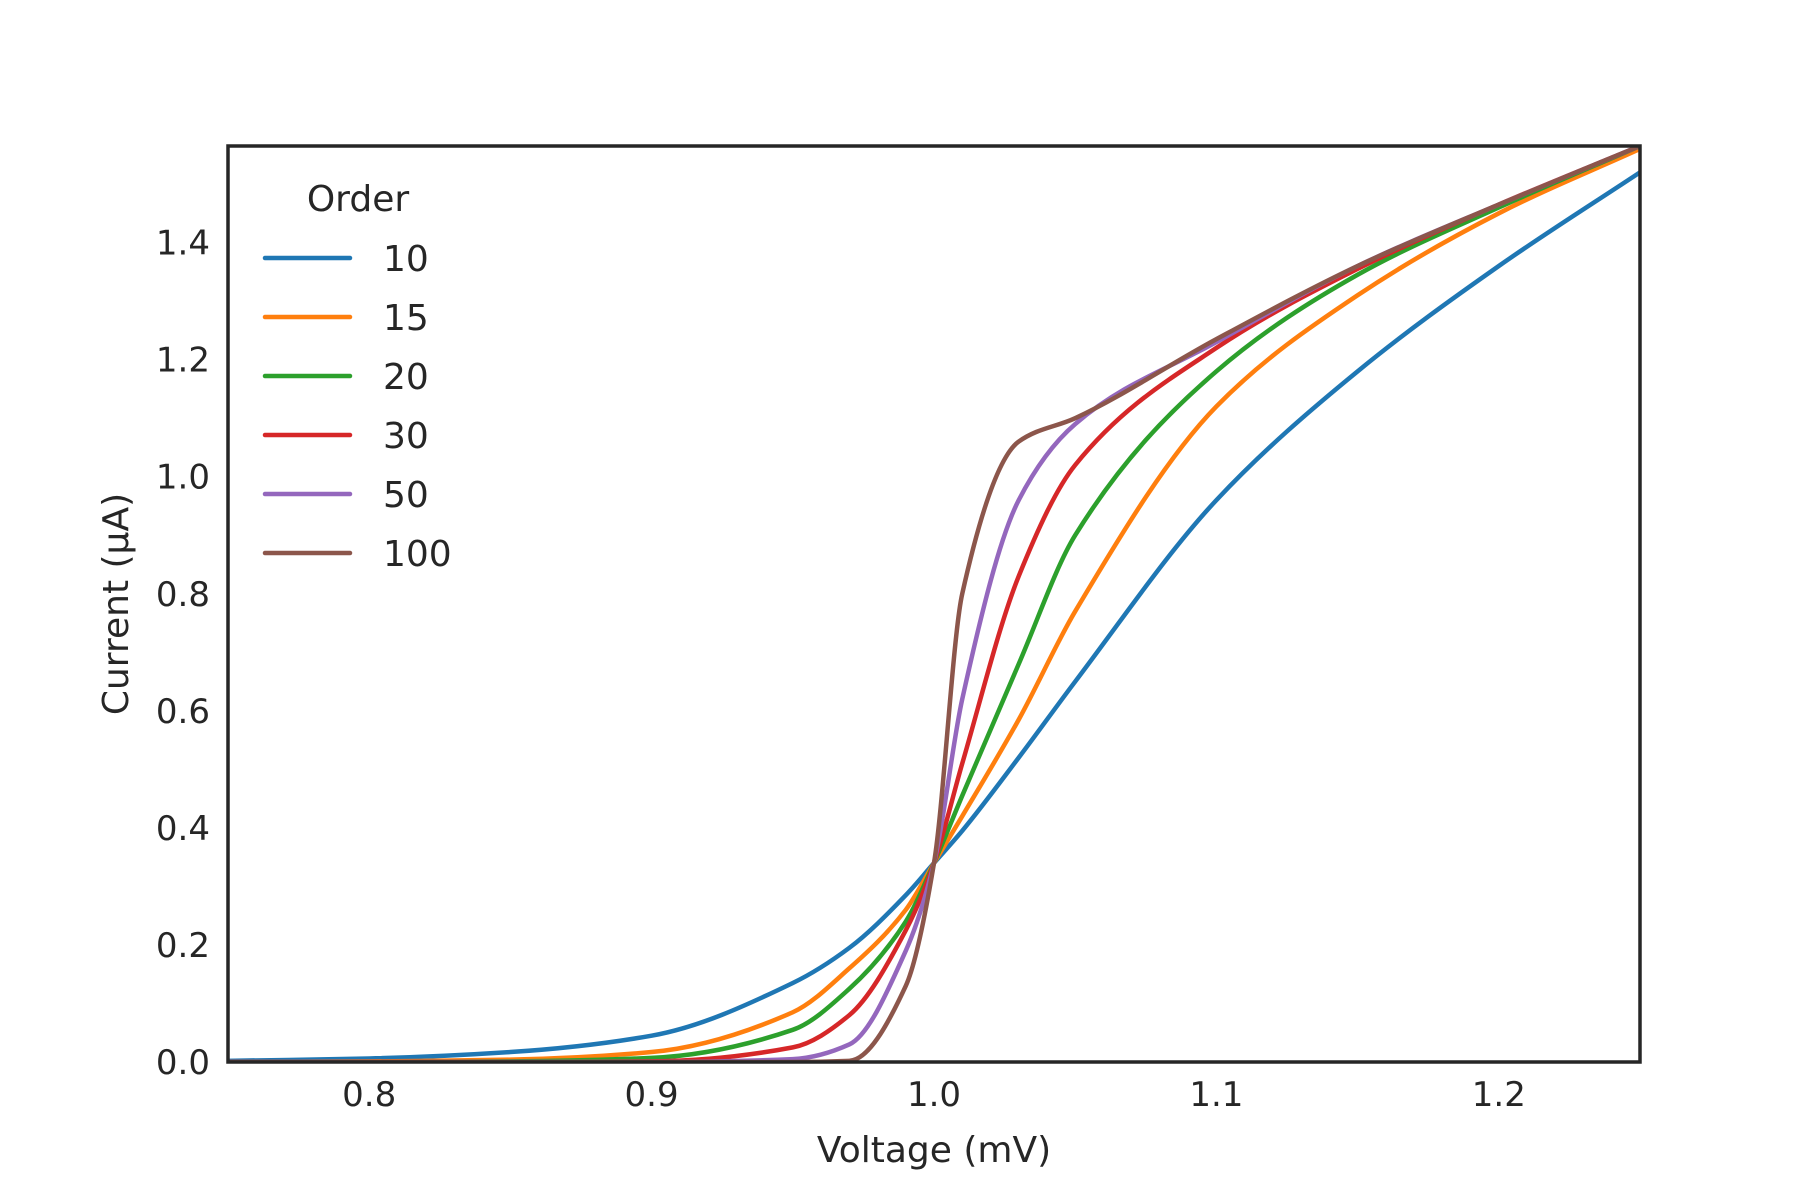  Describe the element at coordinates (183, 712) in the screenshot. I see `y-tick-label: 0.6` at that location.